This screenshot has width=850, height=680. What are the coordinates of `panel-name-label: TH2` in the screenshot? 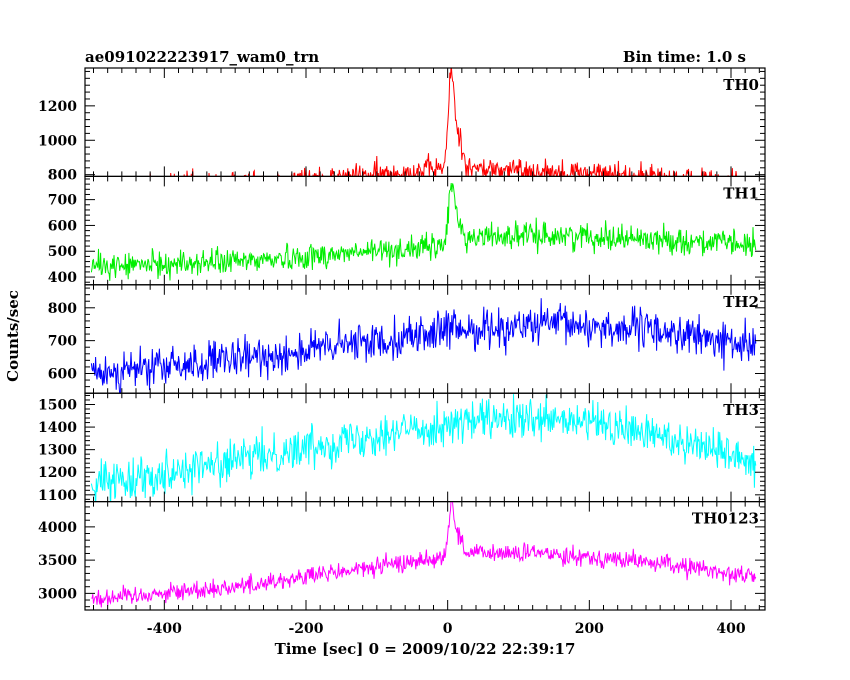 It's located at (741, 302).